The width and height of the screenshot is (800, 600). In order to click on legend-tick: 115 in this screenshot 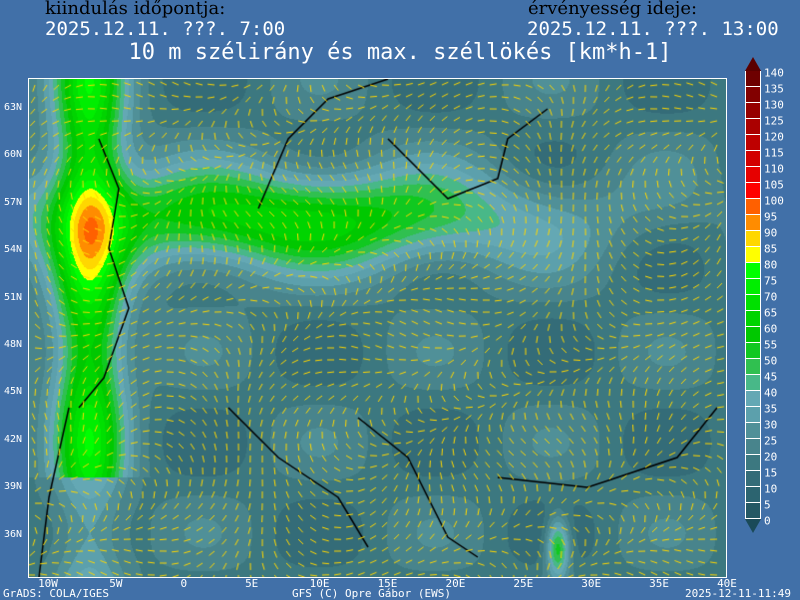, I will do `click(774, 153)`.